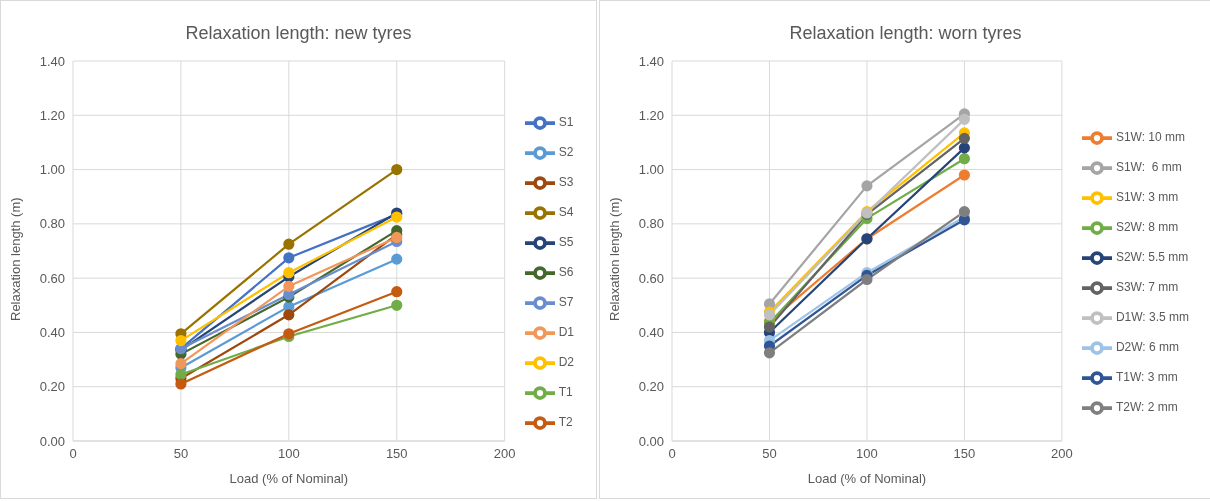 The height and width of the screenshot is (501, 1210). What do you see at coordinates (565, 392) in the screenshot?
I see `legend-label: T1` at bounding box center [565, 392].